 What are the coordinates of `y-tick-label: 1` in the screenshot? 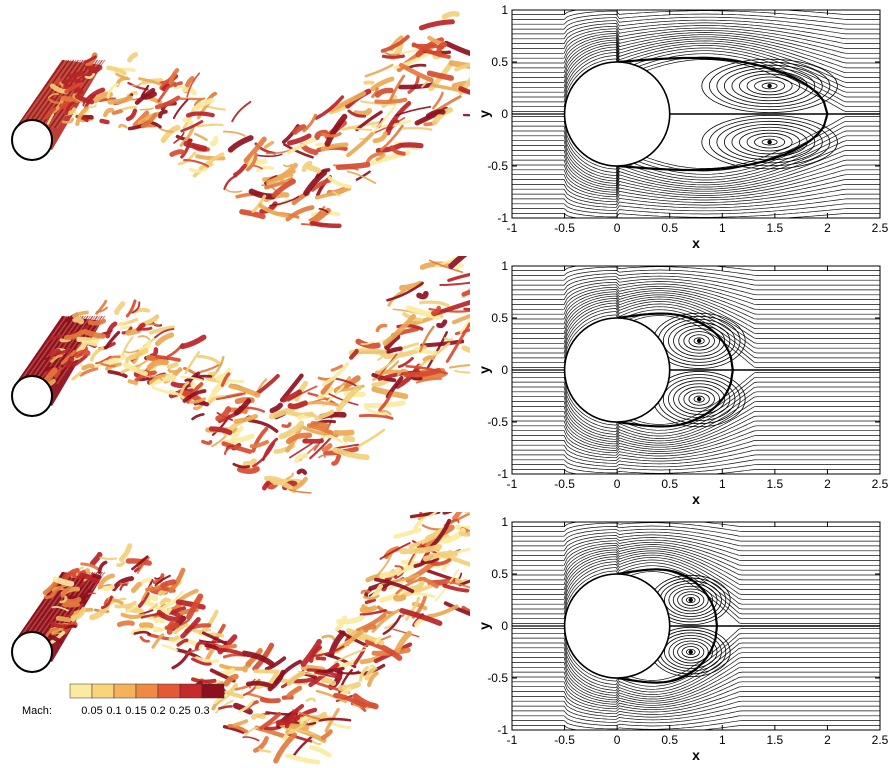 It's located at (504, 266).